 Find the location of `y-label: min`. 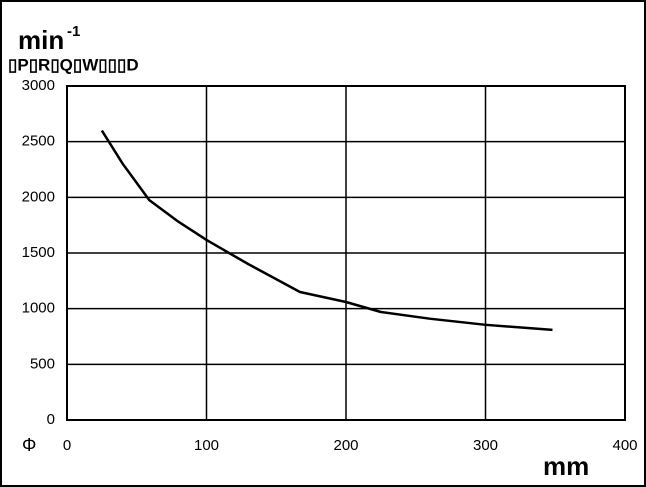

y-label: min is located at coordinates (41, 40).